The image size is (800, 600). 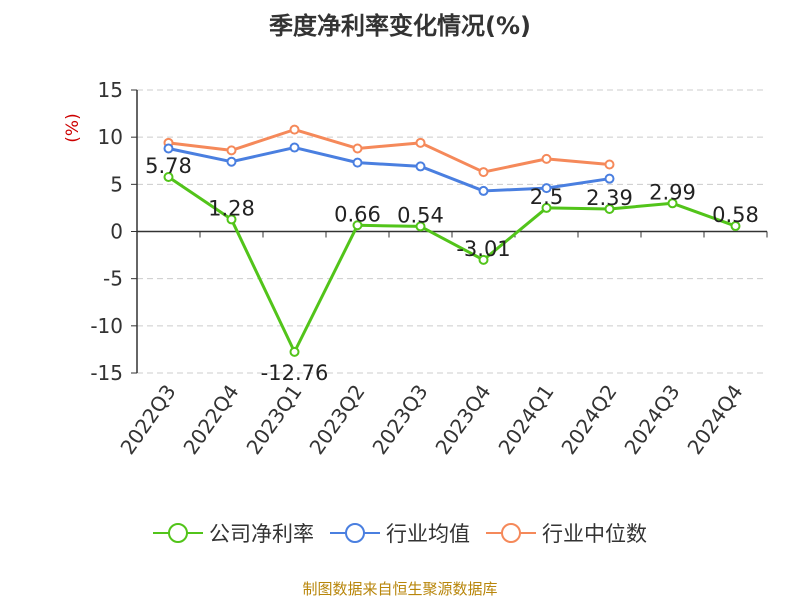 What do you see at coordinates (295, 373) in the screenshot?
I see `data-label: -12.76` at bounding box center [295, 373].